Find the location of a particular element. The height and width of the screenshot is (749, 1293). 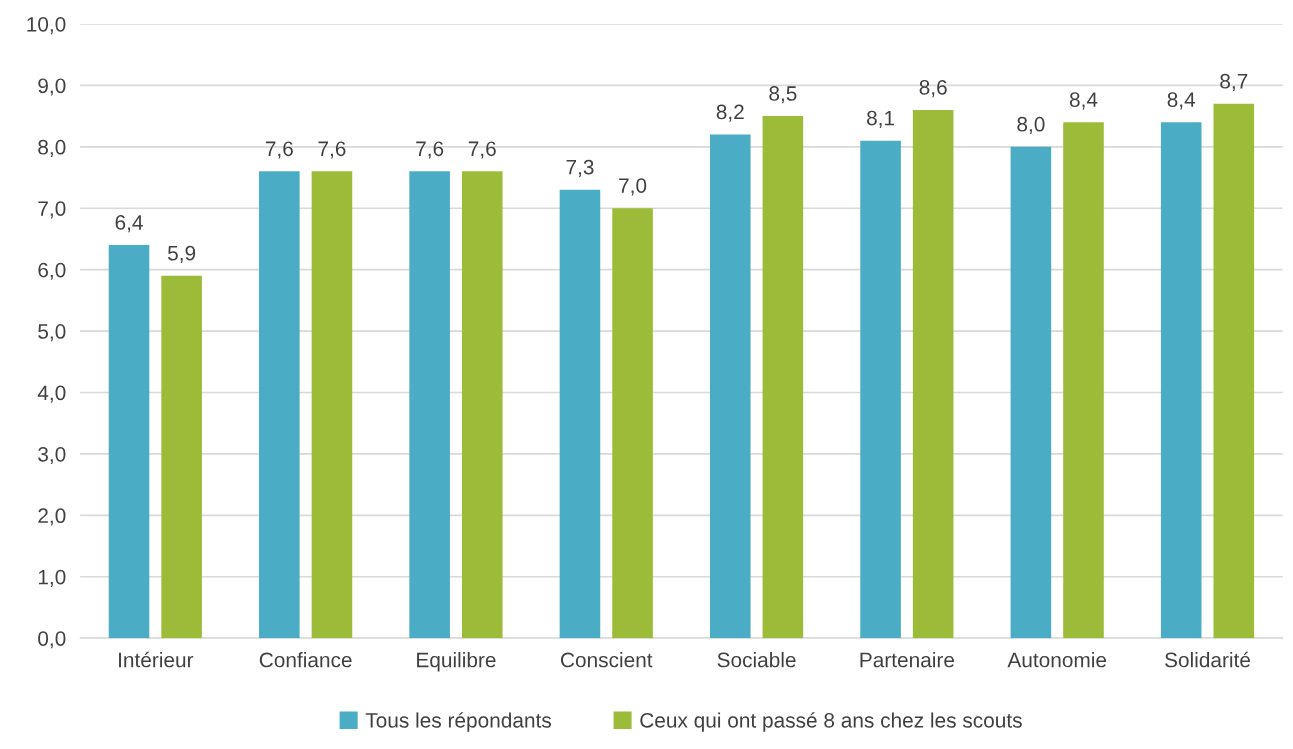

data-label: 8,5 is located at coordinates (783, 95).